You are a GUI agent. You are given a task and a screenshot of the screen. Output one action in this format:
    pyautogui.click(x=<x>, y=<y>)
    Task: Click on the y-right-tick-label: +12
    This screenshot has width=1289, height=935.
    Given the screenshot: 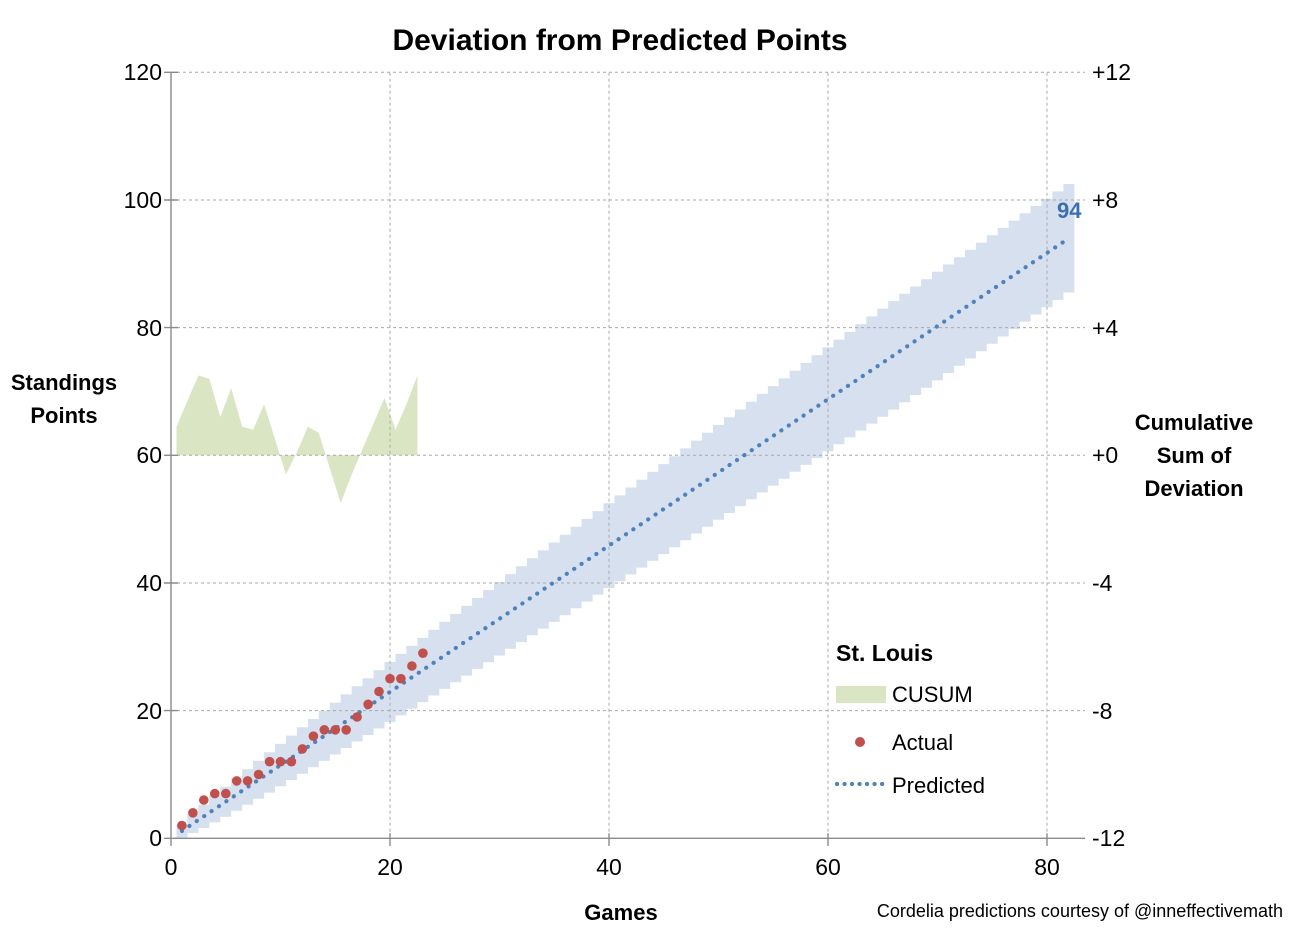 What is the action you would take?
    pyautogui.click(x=1112, y=72)
    